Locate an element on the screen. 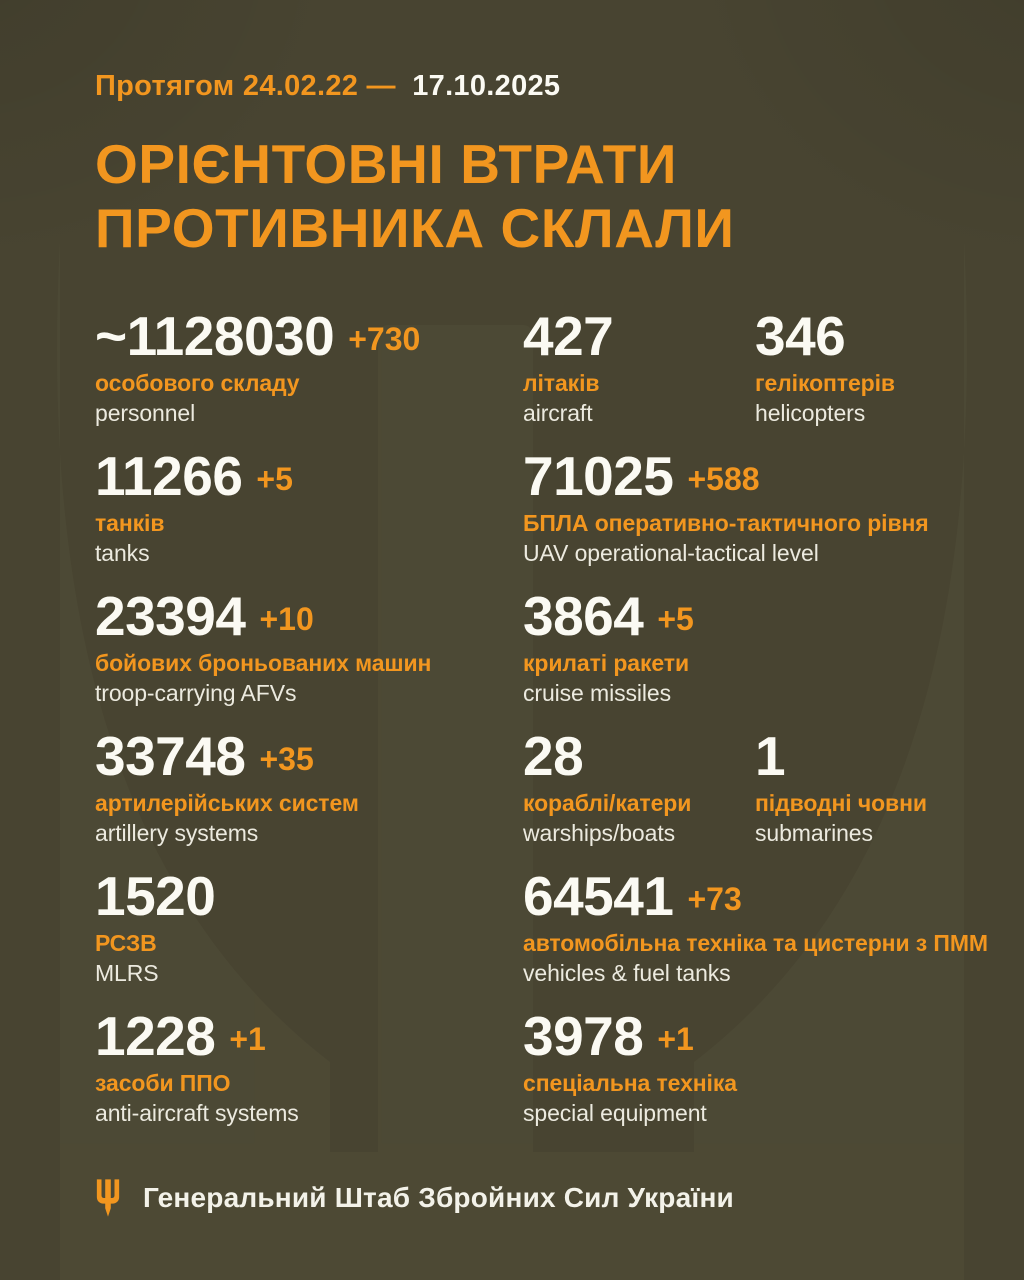 The width and height of the screenshot is (1024, 1280). stat-value: ~1128030 is located at coordinates (215, 335).